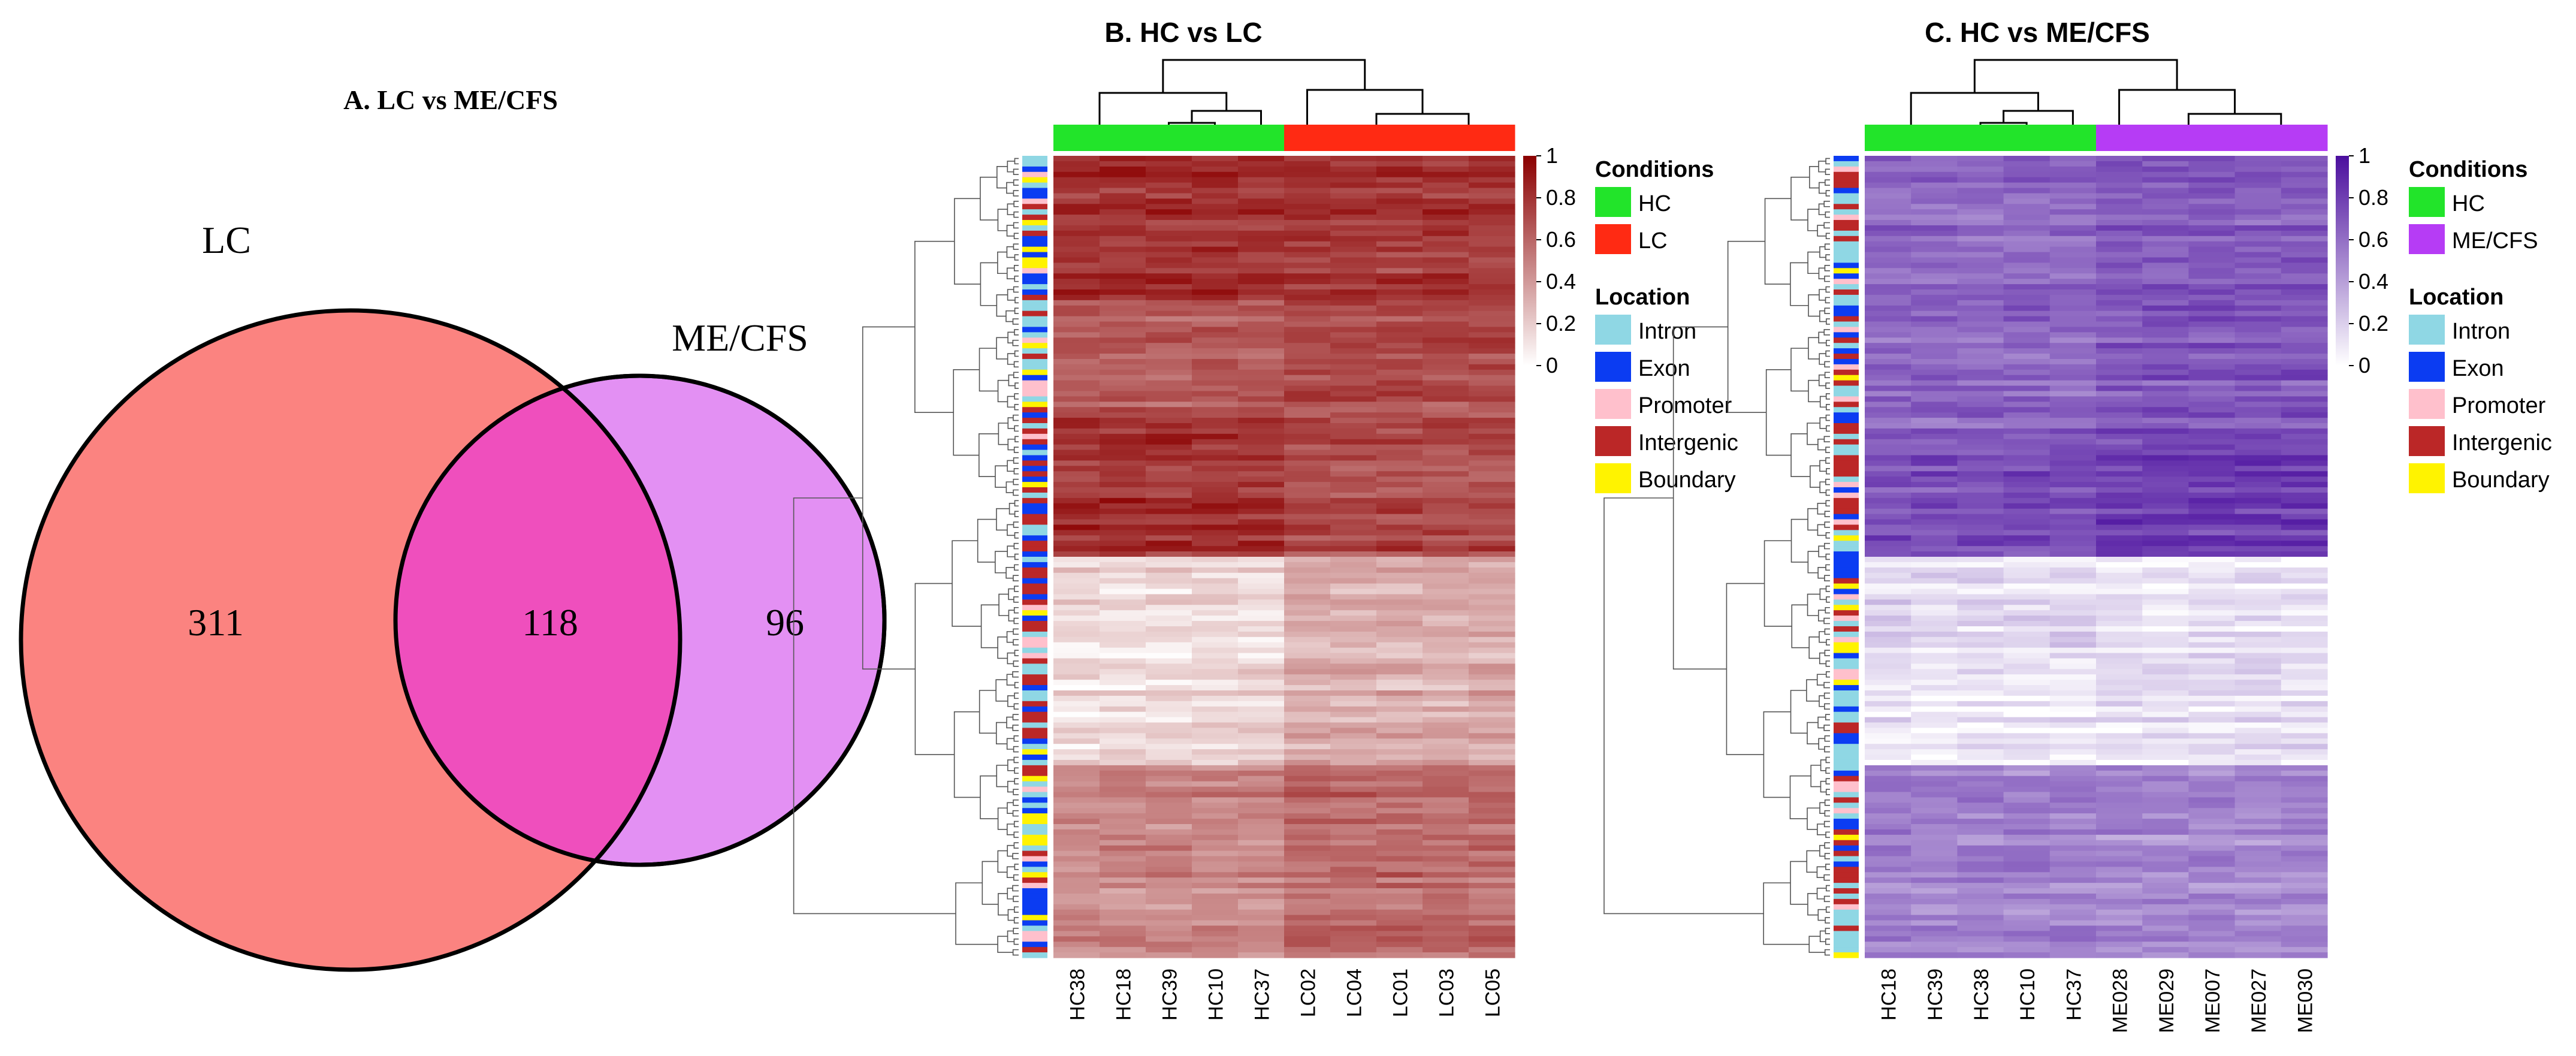 This screenshot has width=2576, height=1056. What do you see at coordinates (2364, 155) in the screenshot?
I see `colorbar-tick-label: 1` at bounding box center [2364, 155].